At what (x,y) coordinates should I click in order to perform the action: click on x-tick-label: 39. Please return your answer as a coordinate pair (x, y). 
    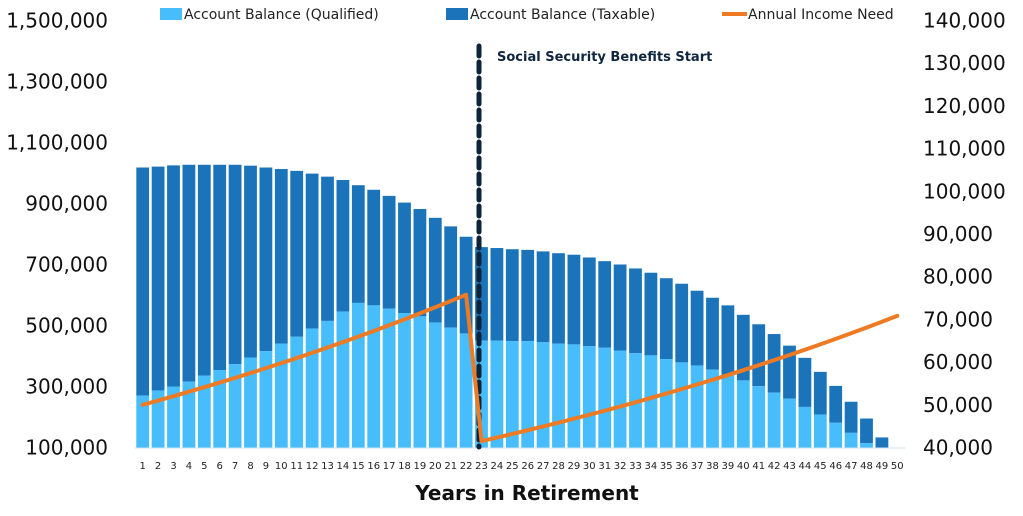
    Looking at the image, I should click on (728, 466).